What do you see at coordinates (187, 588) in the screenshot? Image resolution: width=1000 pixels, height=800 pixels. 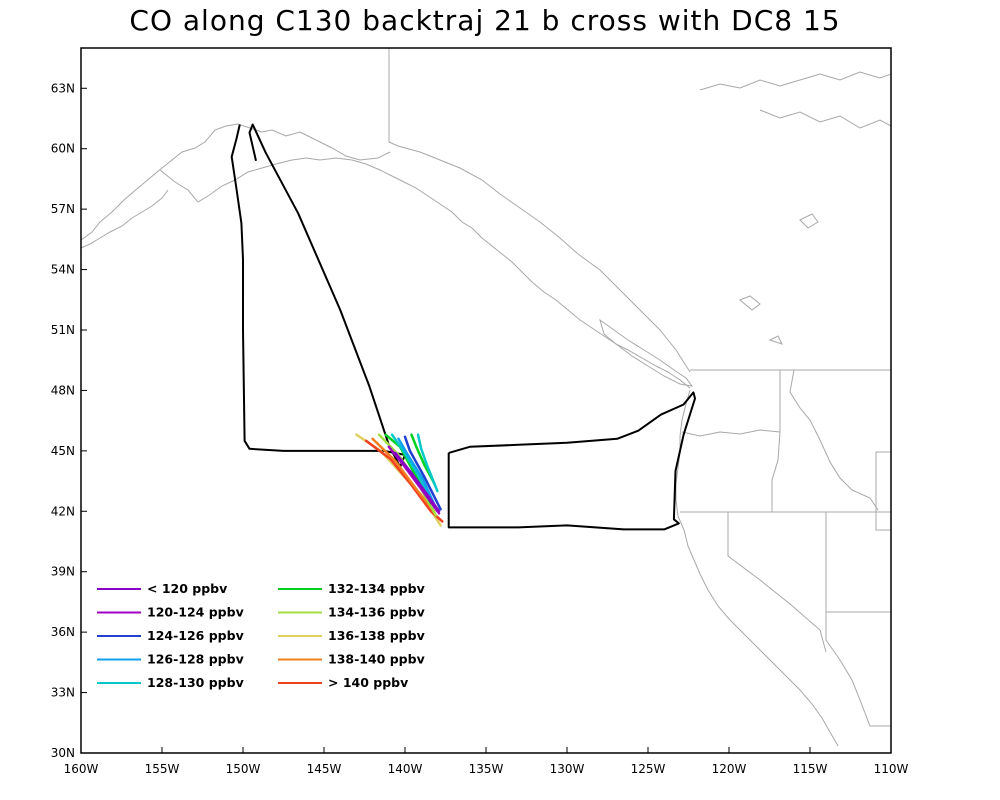 I see `legend-label: < 120 ppbv` at bounding box center [187, 588].